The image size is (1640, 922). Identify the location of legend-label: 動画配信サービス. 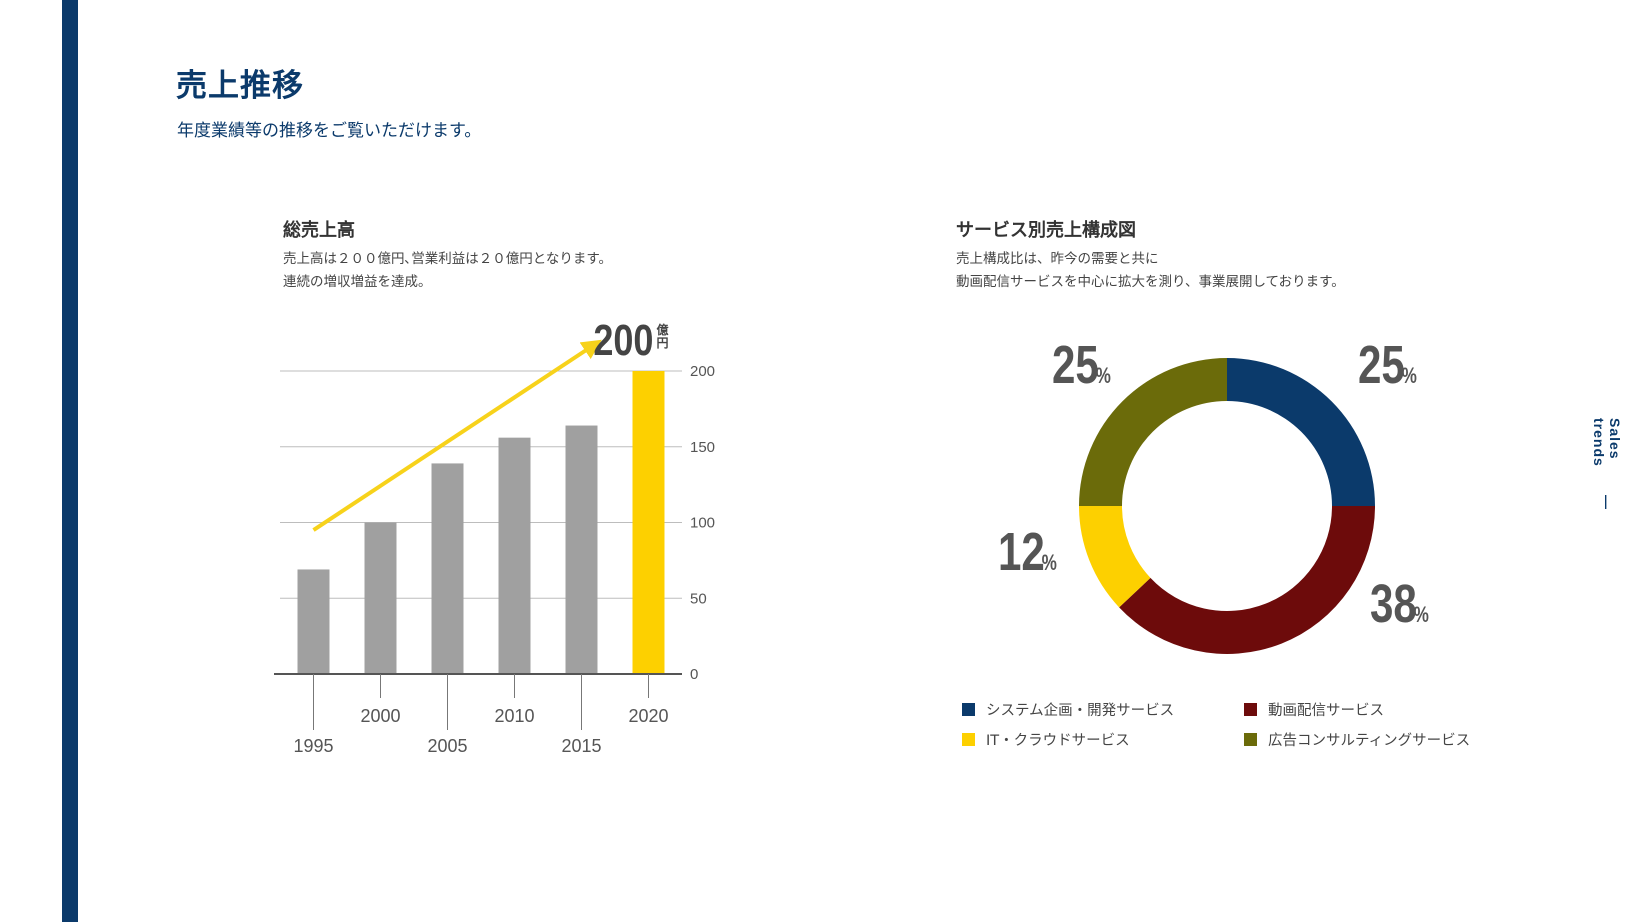
(1326, 711).